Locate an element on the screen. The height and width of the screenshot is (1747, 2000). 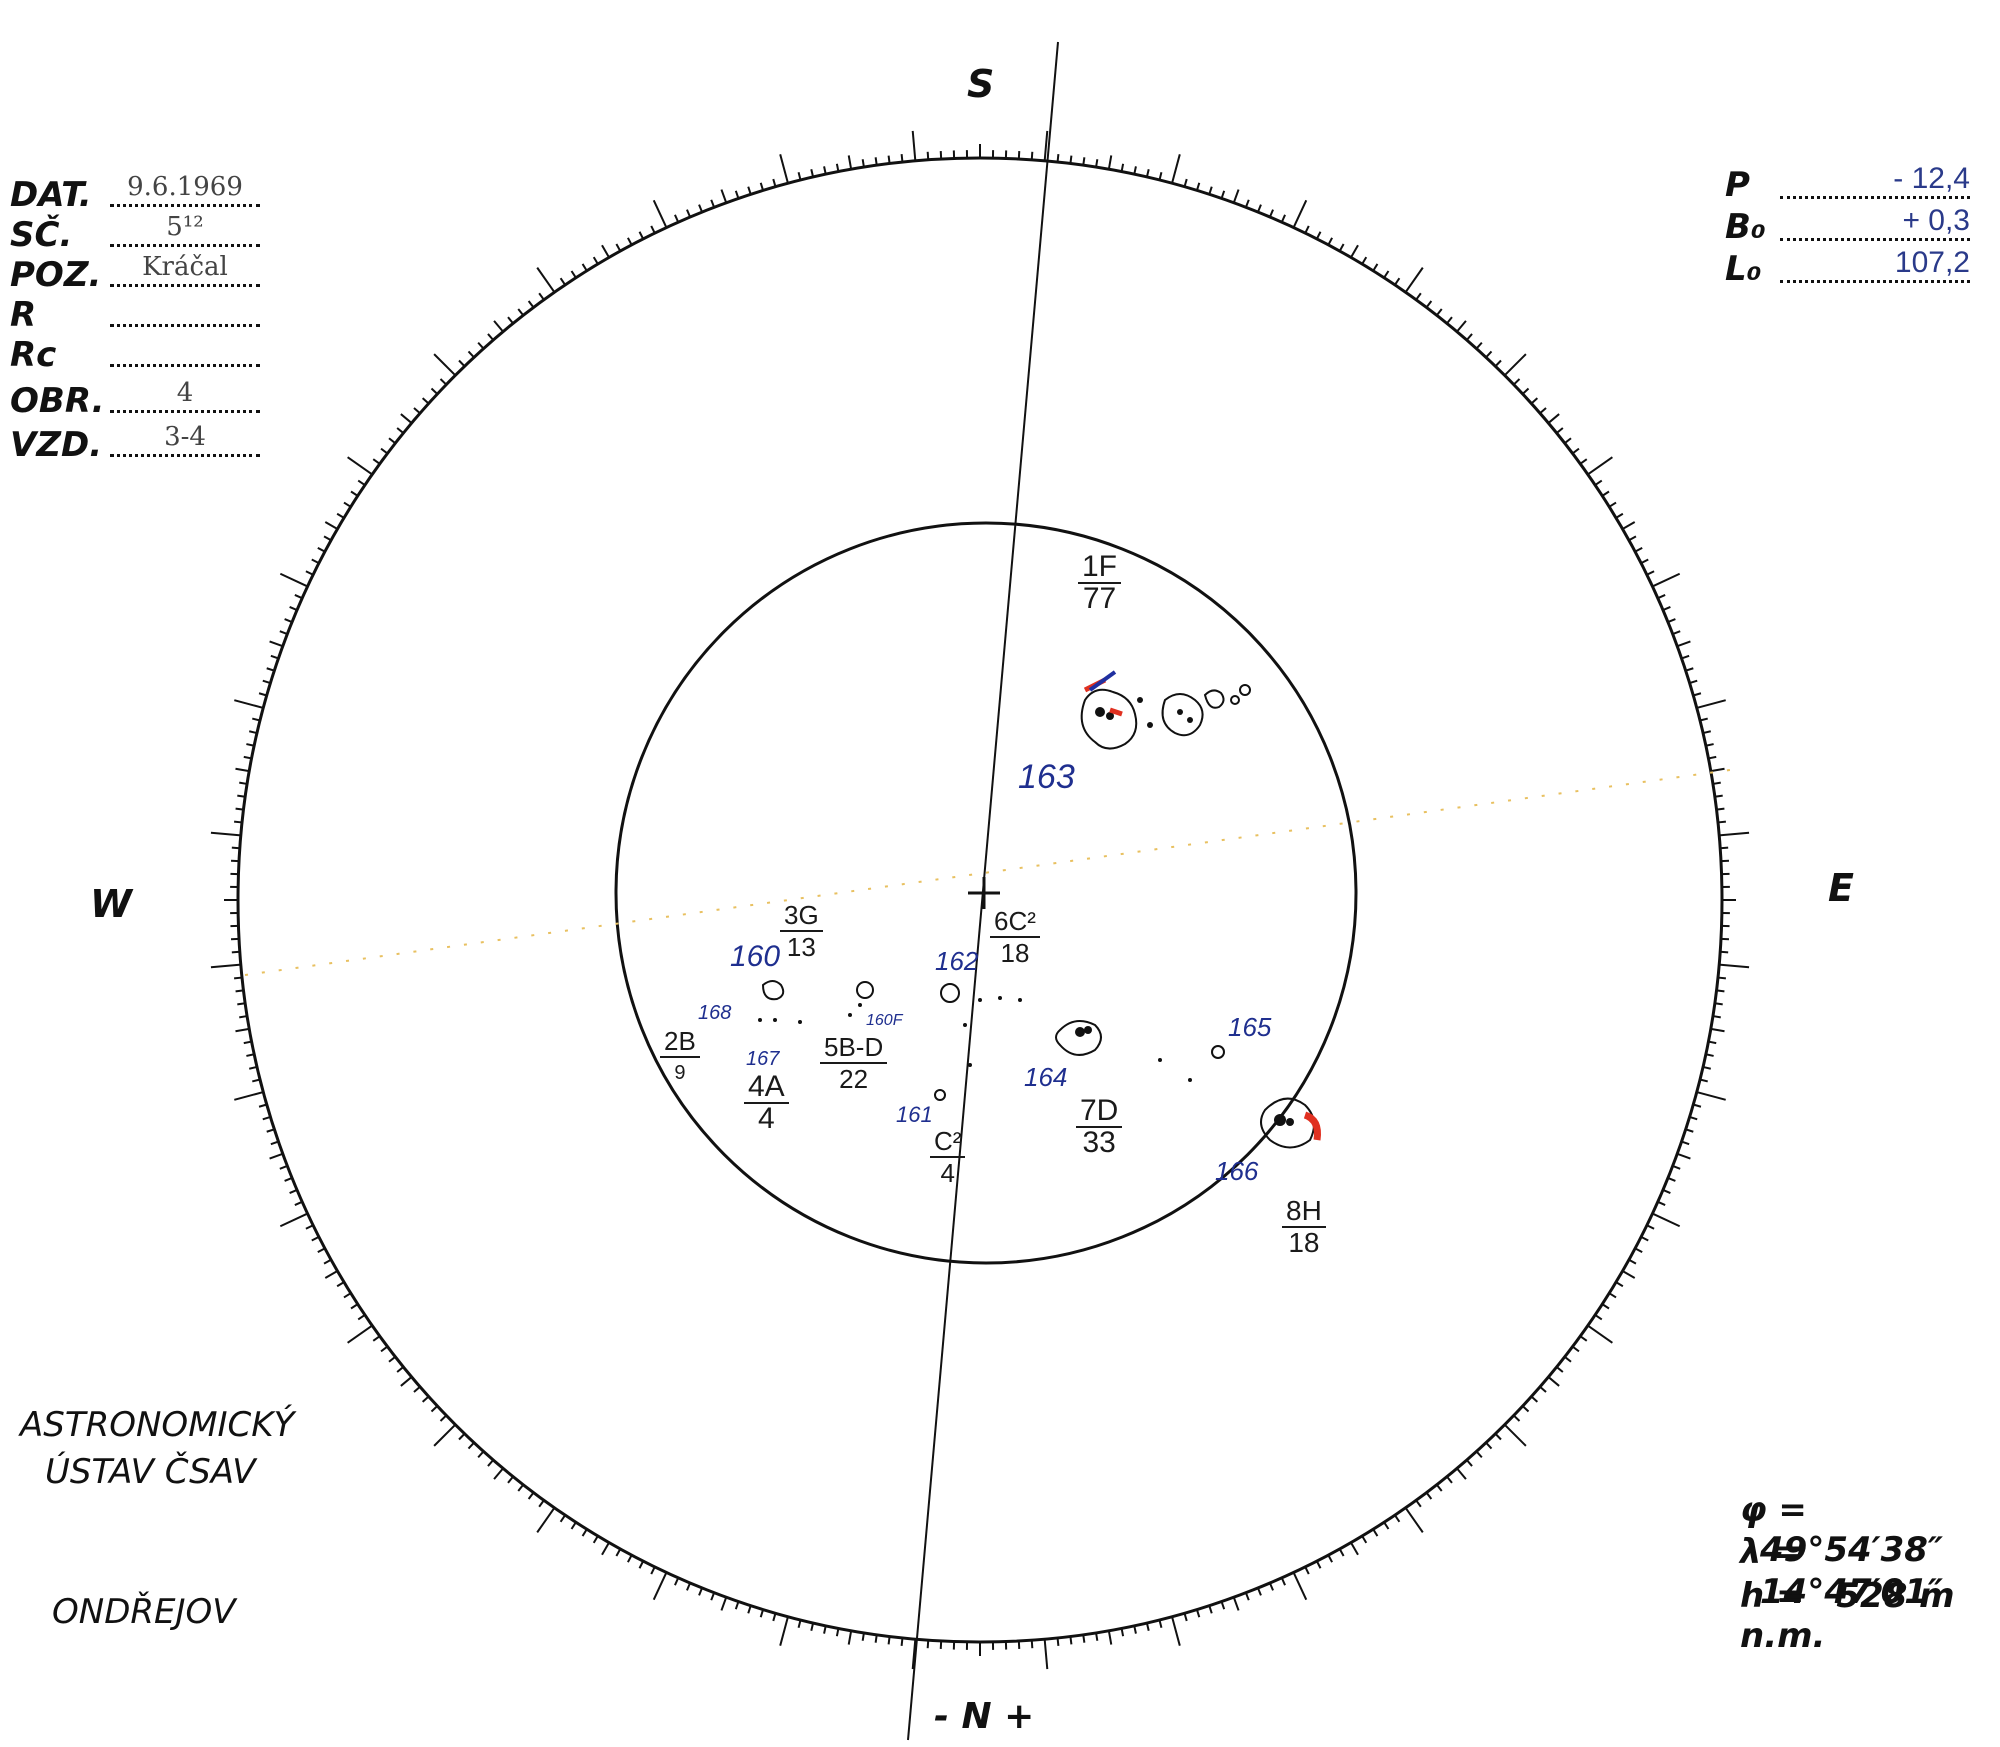
group-3-count: 13 is located at coordinates (801, 947).